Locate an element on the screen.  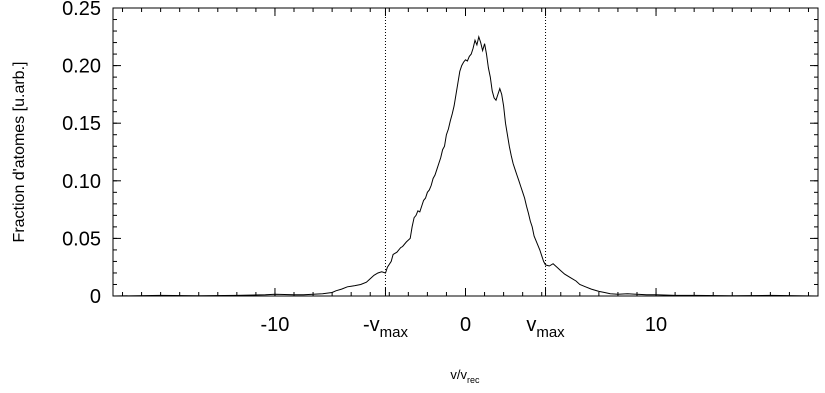
y-tick-label: 0.20 is located at coordinates (81, 67).